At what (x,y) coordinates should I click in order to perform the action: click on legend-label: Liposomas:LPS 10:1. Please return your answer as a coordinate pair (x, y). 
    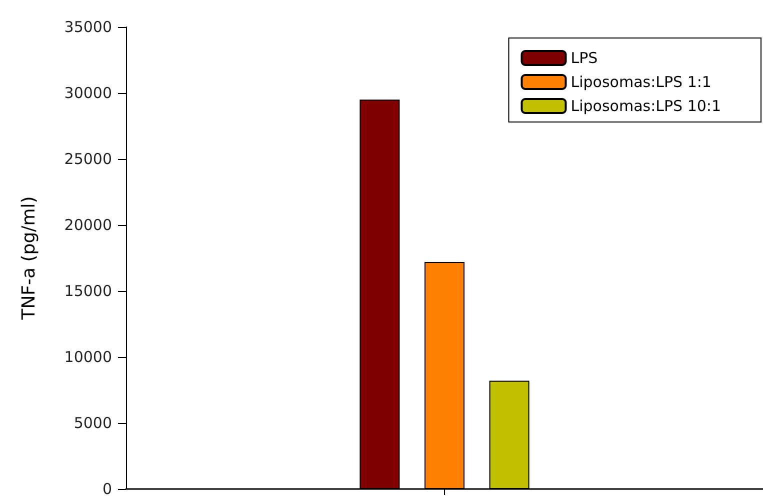
    Looking at the image, I should click on (645, 106).